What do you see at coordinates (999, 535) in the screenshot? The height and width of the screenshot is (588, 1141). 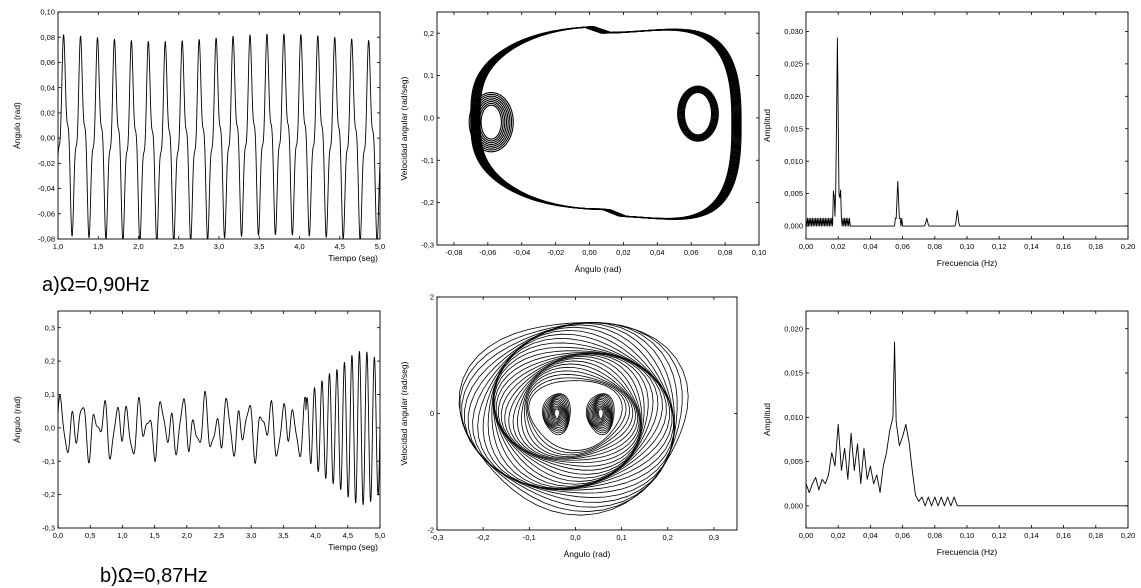 I see `b-spectrum-xtick-label: 0,12` at bounding box center [999, 535].